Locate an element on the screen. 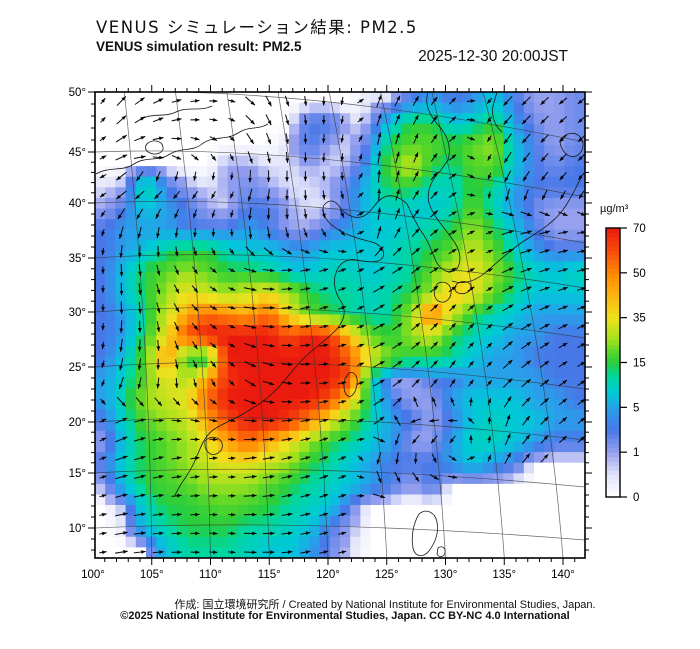  lat-axis-labels: 50° 45° 40° 35° 30° 25° 20° 15° 10° is located at coordinates (77, 311).